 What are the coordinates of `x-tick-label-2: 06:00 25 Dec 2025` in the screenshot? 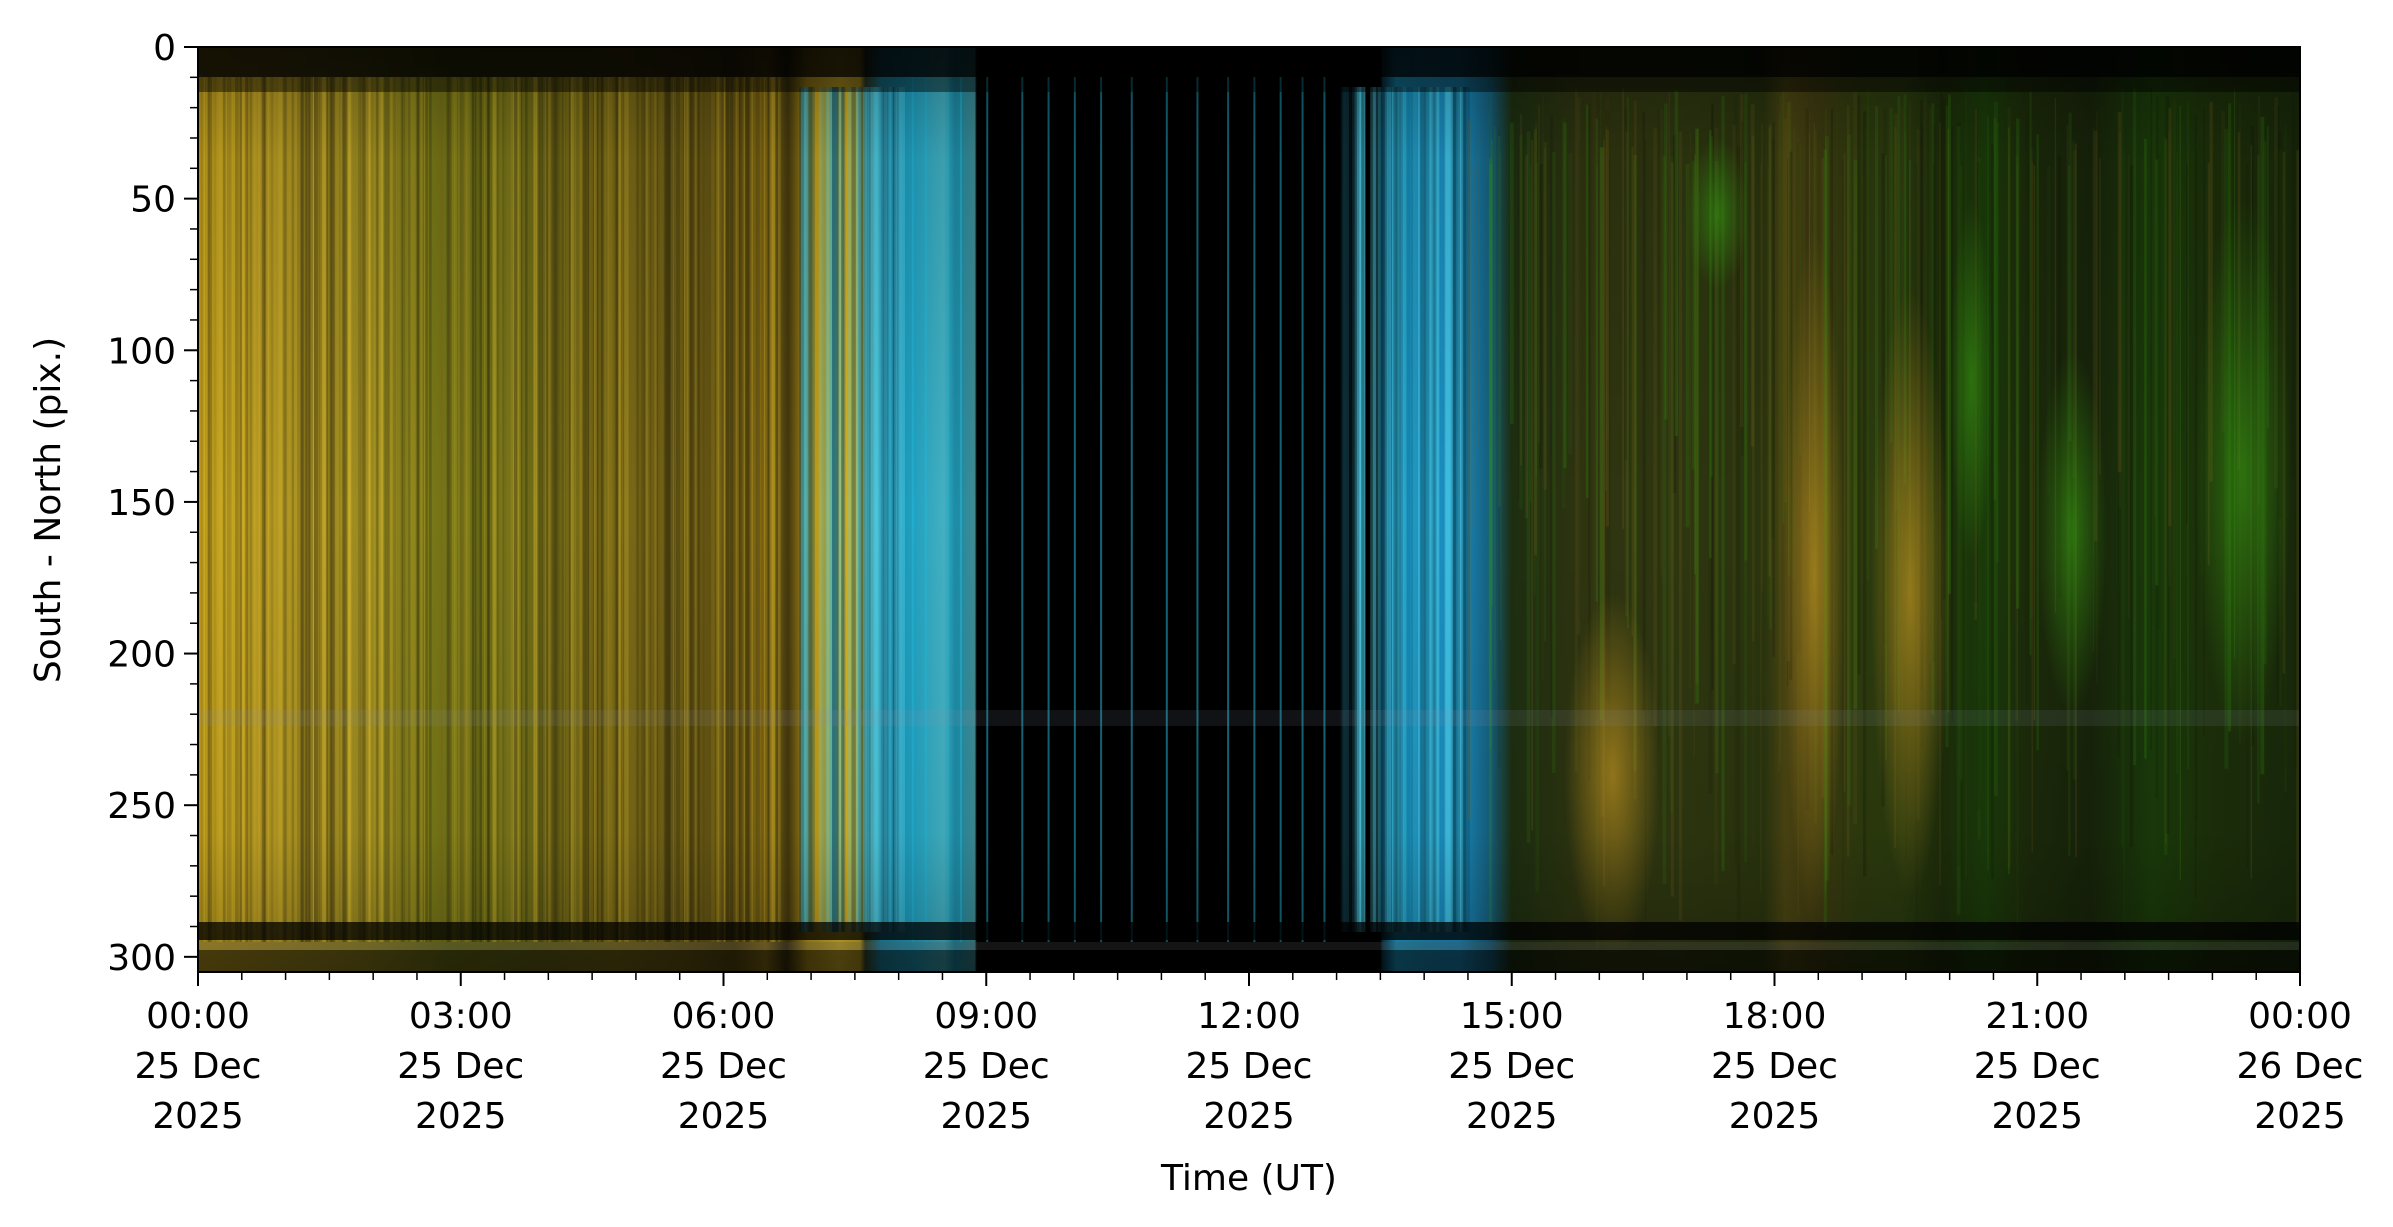 It's located at (723, 1066).